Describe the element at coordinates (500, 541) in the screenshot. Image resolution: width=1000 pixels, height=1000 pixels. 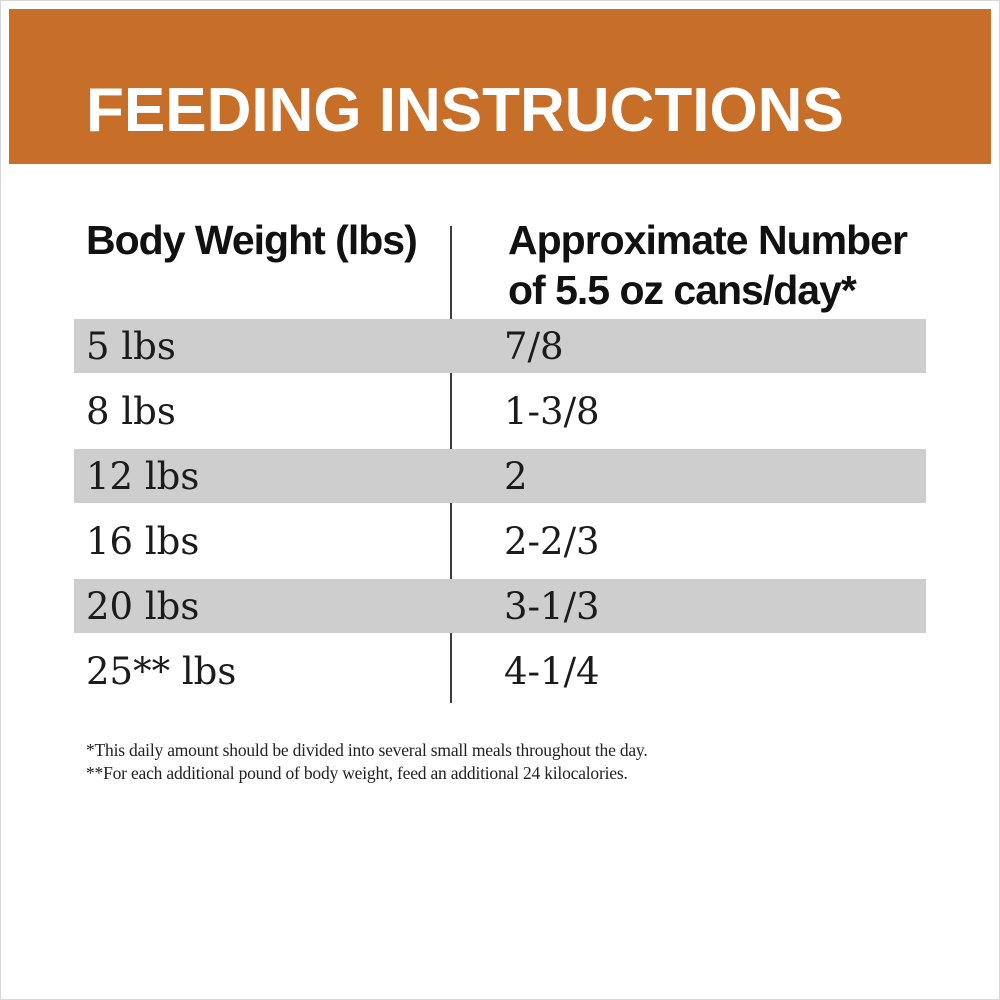
I see `table-row: 16 lbs 2-2/3` at that location.